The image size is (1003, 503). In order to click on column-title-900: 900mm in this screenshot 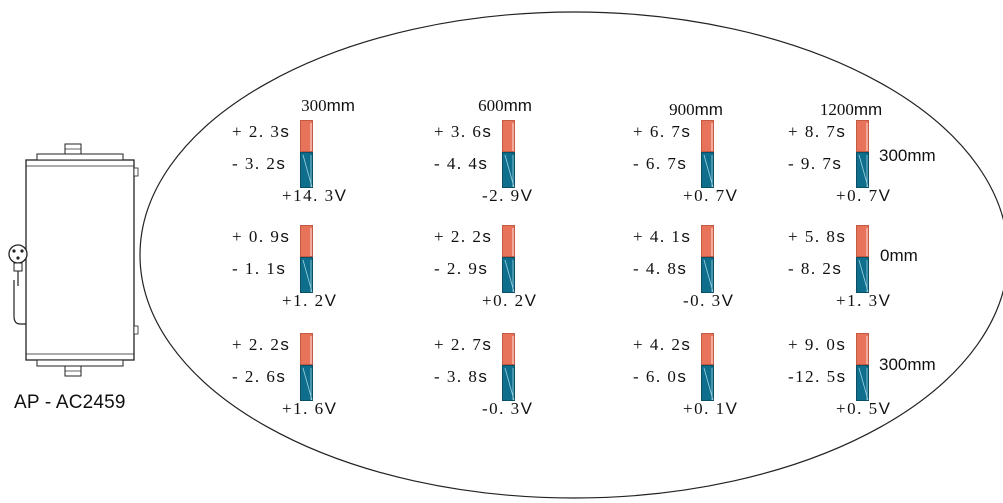, I will do `click(696, 109)`.